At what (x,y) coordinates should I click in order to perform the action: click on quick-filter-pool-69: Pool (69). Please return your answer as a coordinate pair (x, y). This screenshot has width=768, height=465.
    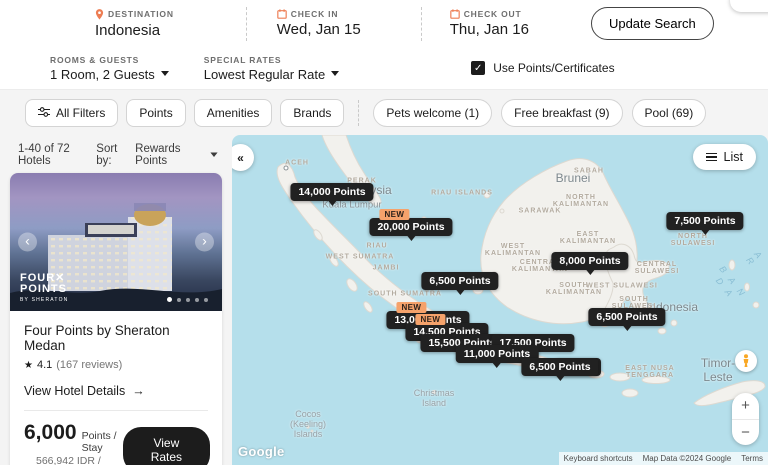
    Looking at the image, I should click on (669, 112).